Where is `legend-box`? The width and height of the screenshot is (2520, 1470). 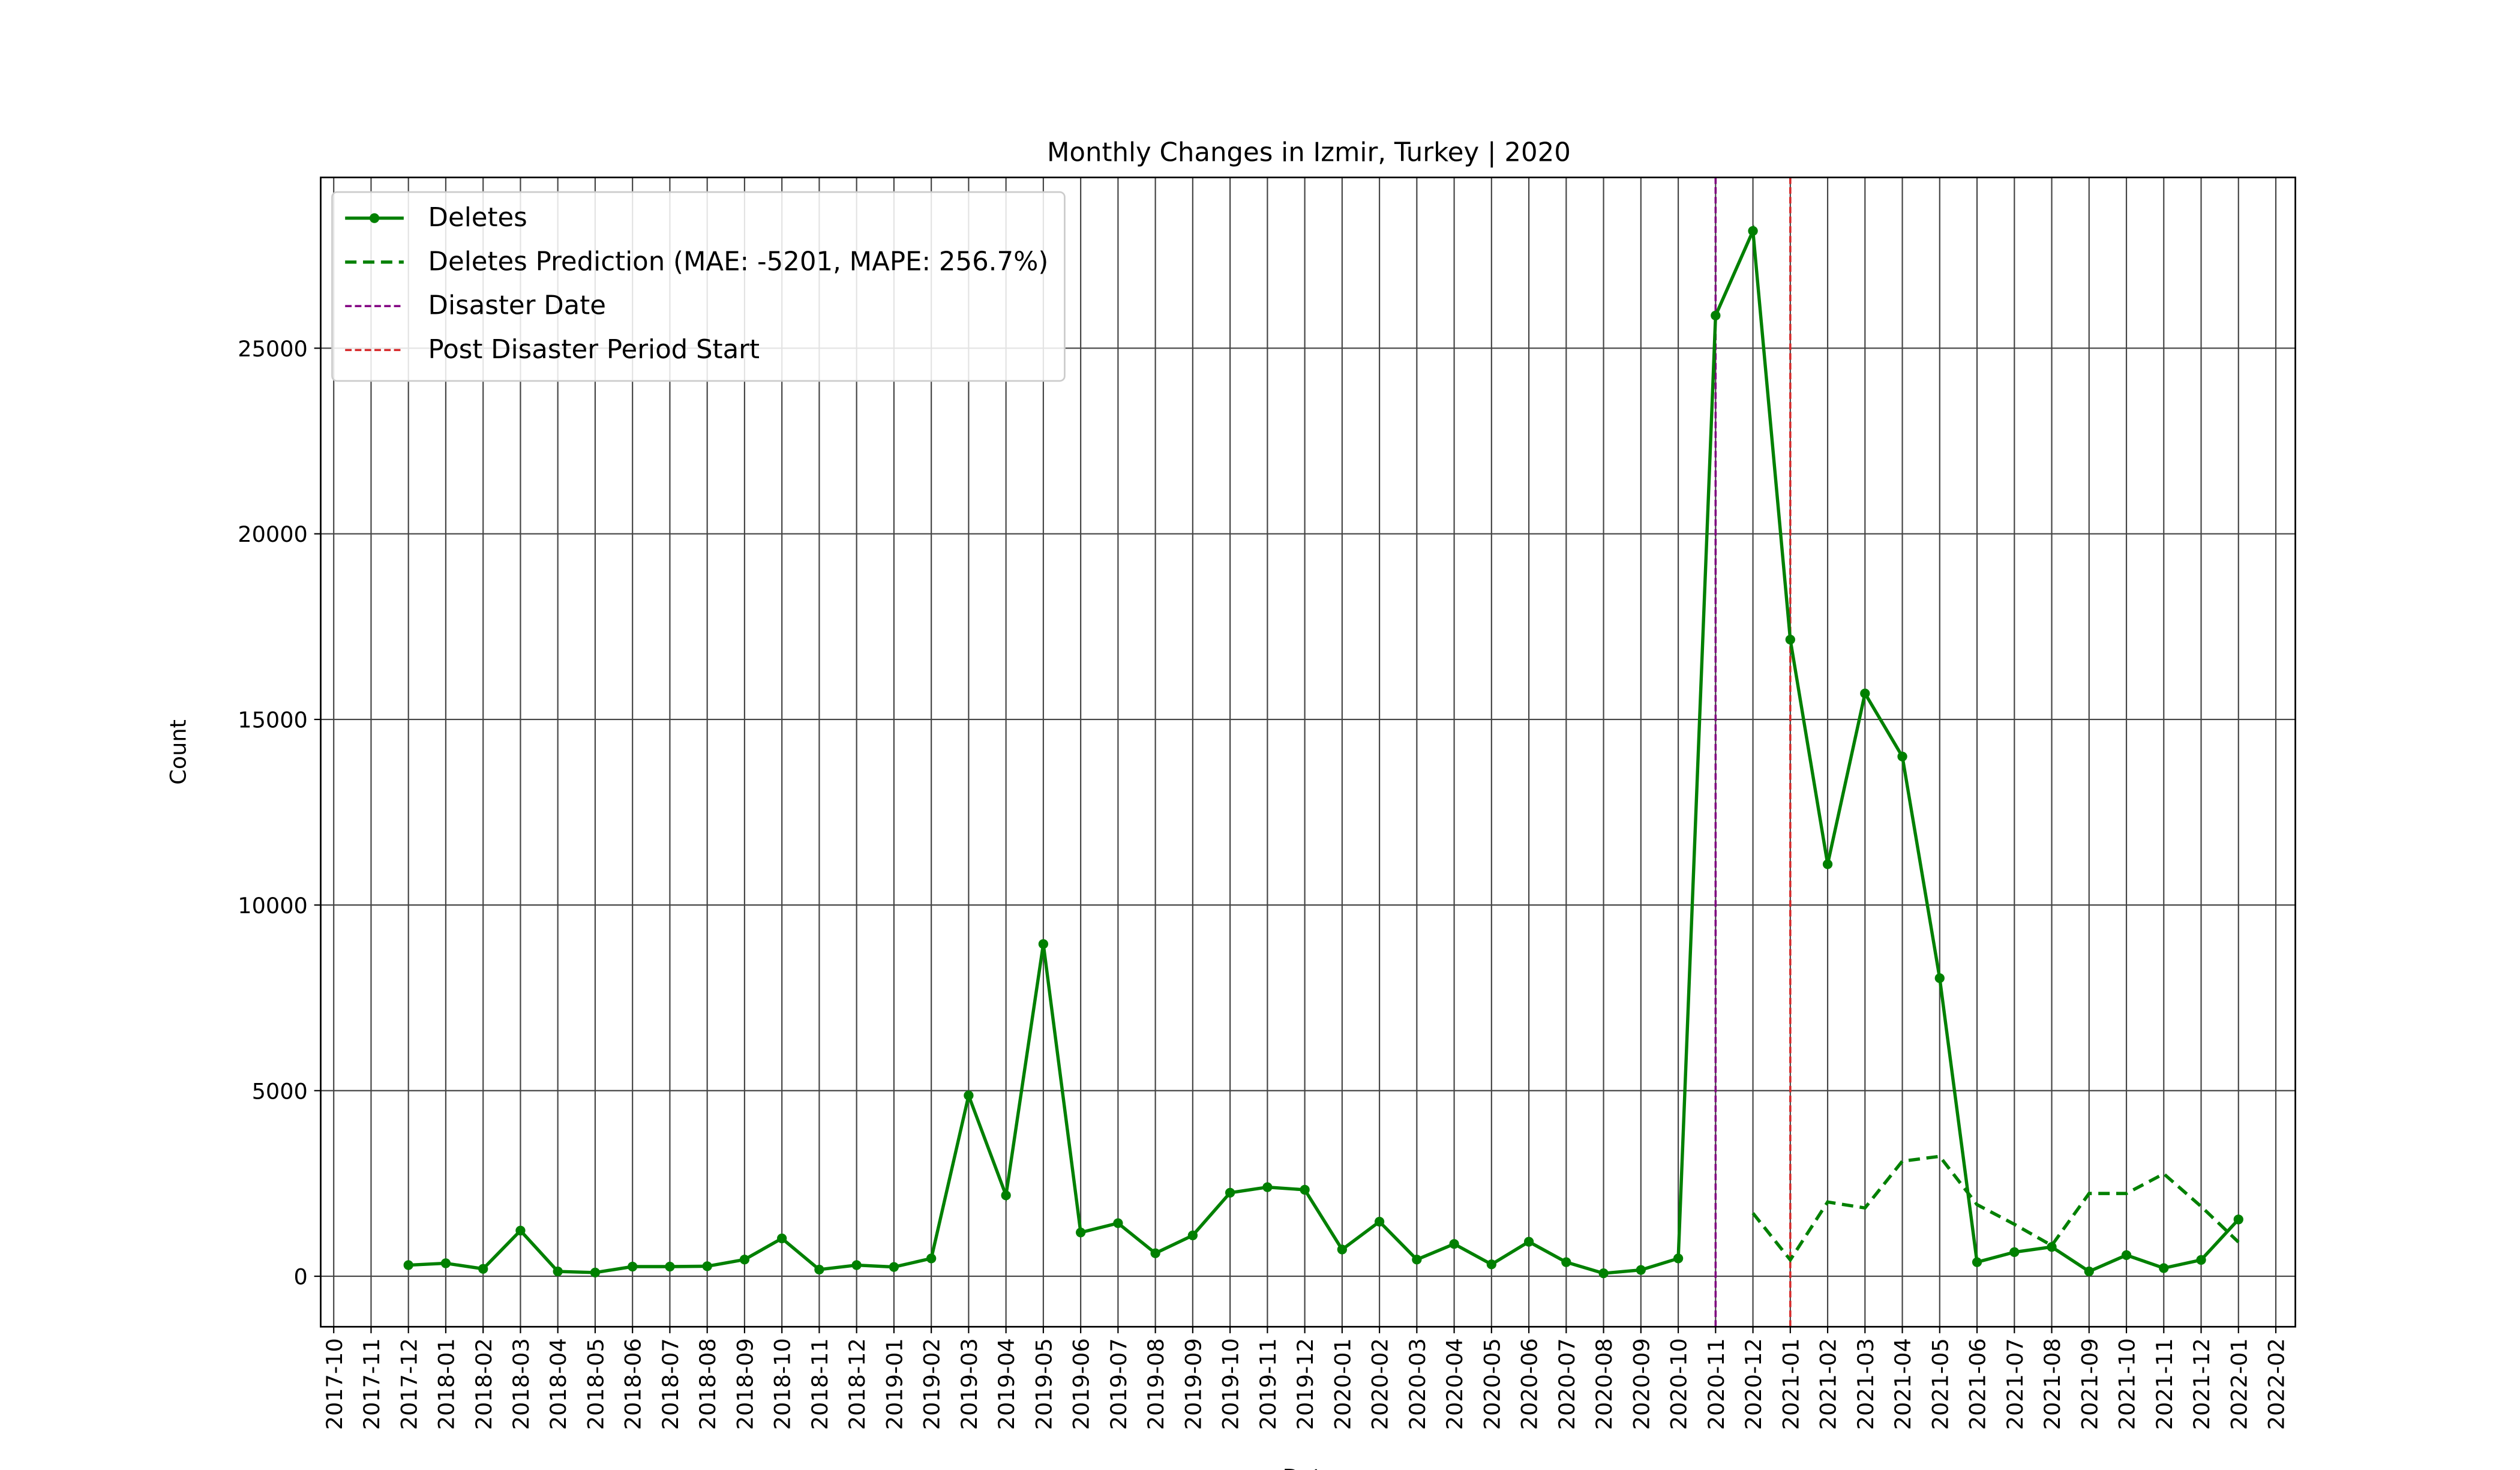
legend-box is located at coordinates (698, 286).